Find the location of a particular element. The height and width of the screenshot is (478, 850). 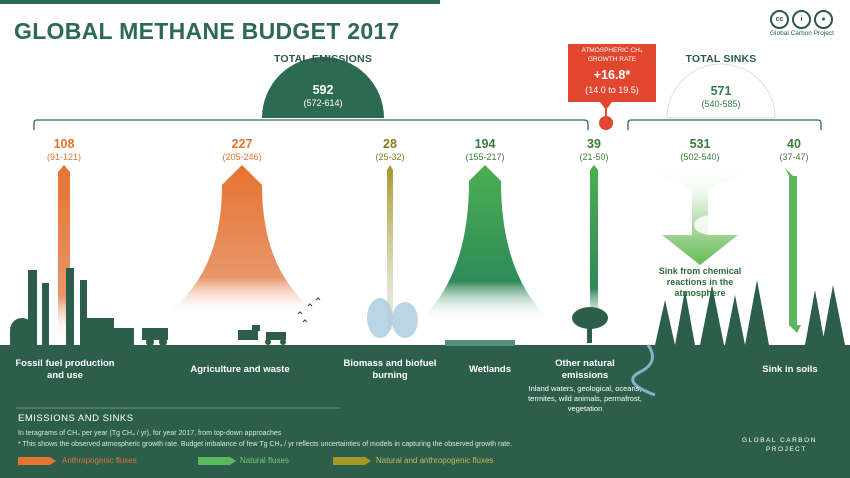

biomass-value: 28 is located at coordinates (390, 144).